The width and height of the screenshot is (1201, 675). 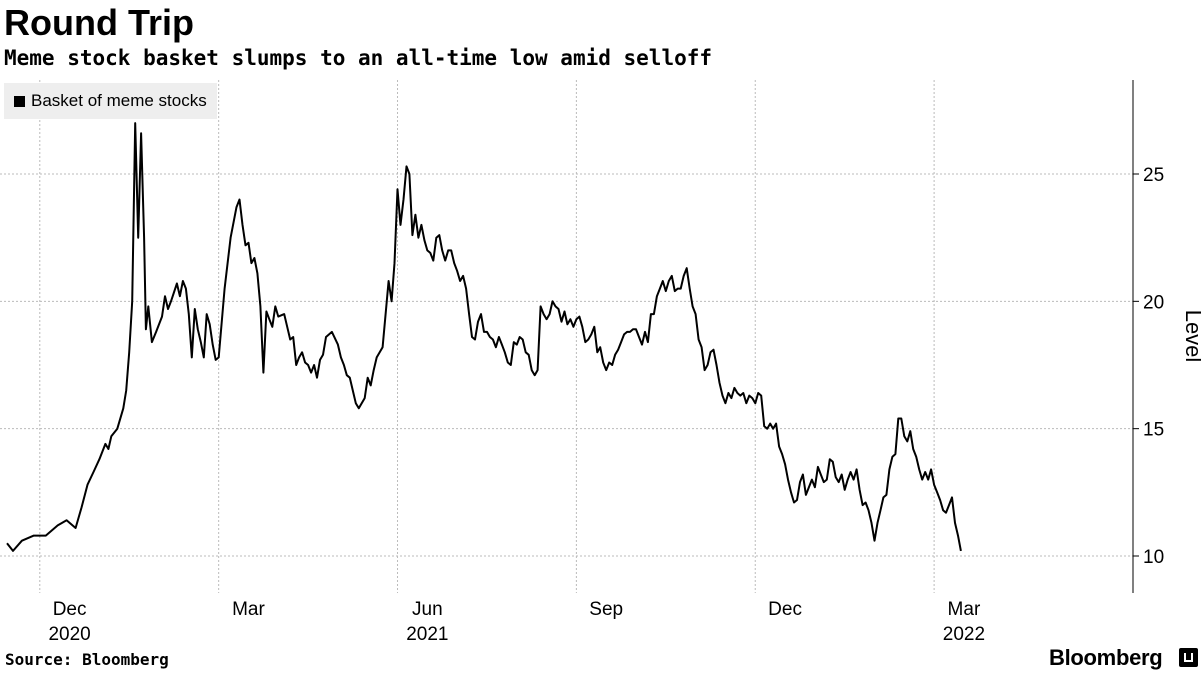 I want to click on y-tick-label: 25, so click(x=1153, y=175).